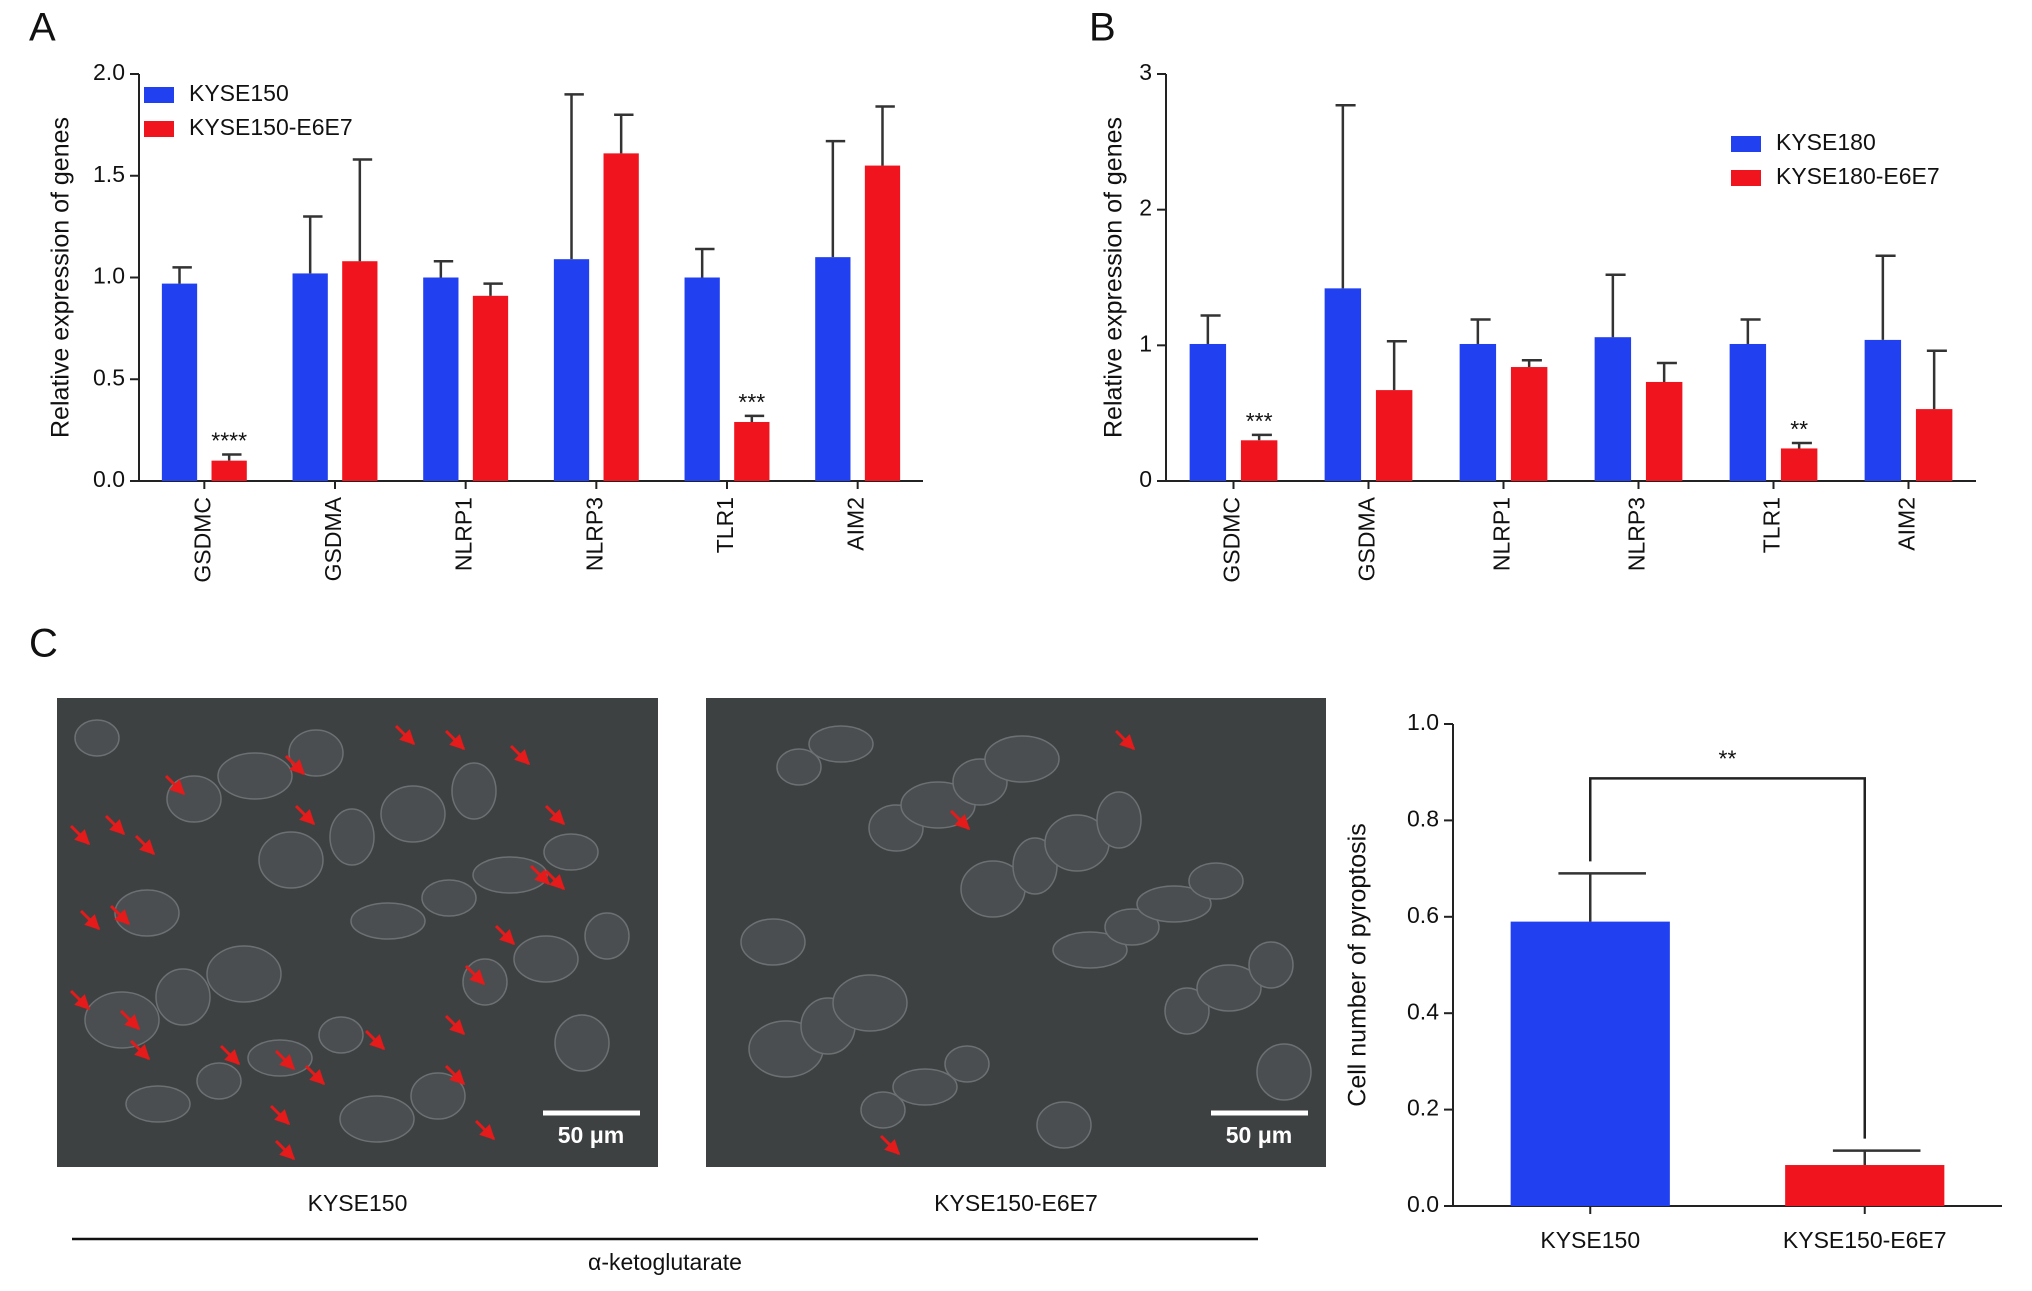 Image resolution: width=2032 pixels, height=1291 pixels. Describe the element at coordinates (856, 524) in the screenshot. I see `x-tick-label: AIM2` at that location.